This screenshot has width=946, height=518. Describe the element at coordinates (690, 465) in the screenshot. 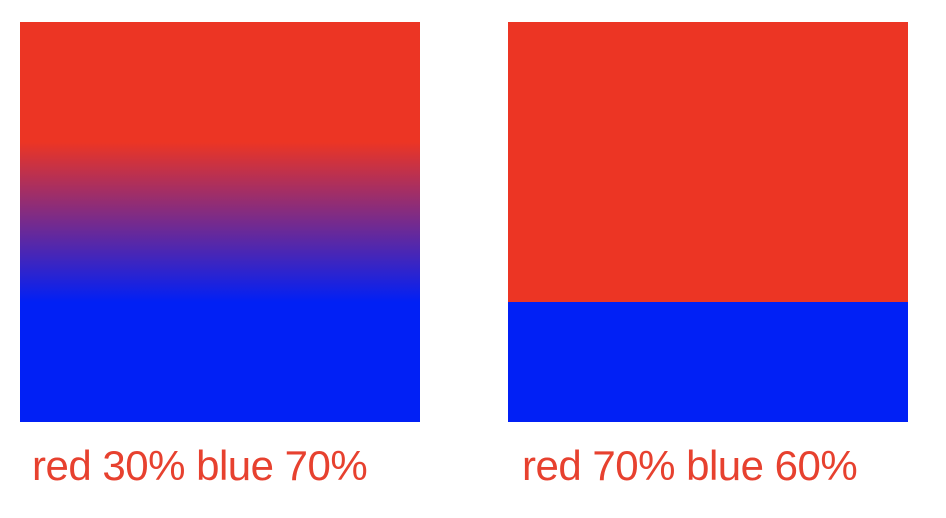

I see `gradient-caption: red 70% blue 60%` at that location.